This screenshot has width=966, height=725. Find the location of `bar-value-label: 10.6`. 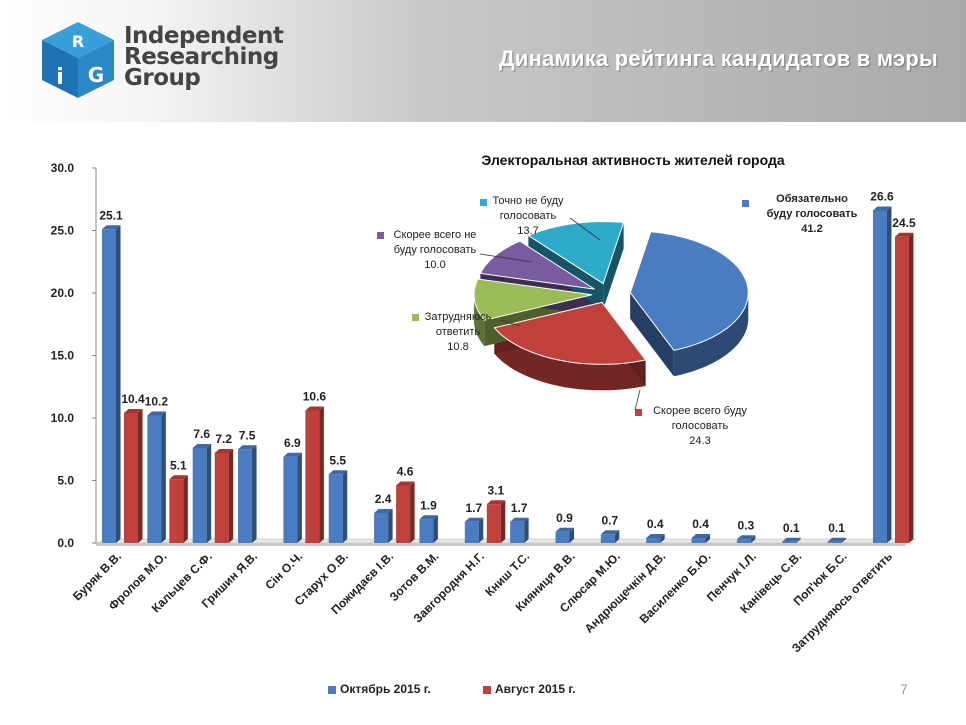

bar-value-label: 10.6 is located at coordinates (315, 397).